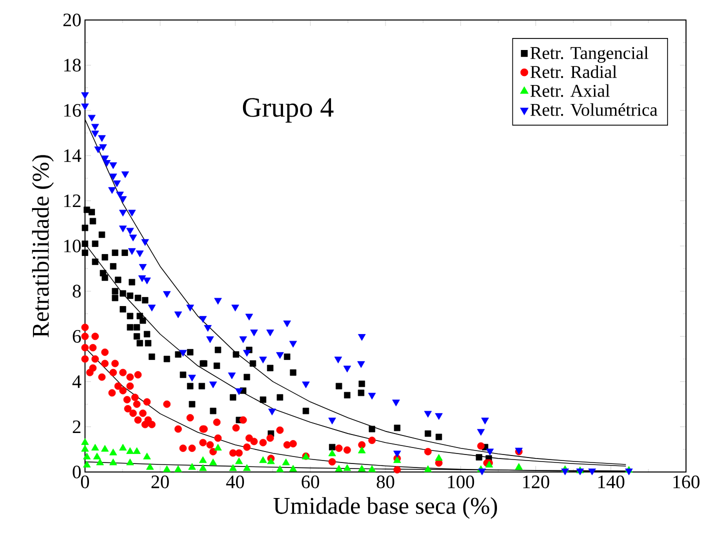 The height and width of the screenshot is (547, 705). I want to click on y-tick-label: 0, so click(76, 472).